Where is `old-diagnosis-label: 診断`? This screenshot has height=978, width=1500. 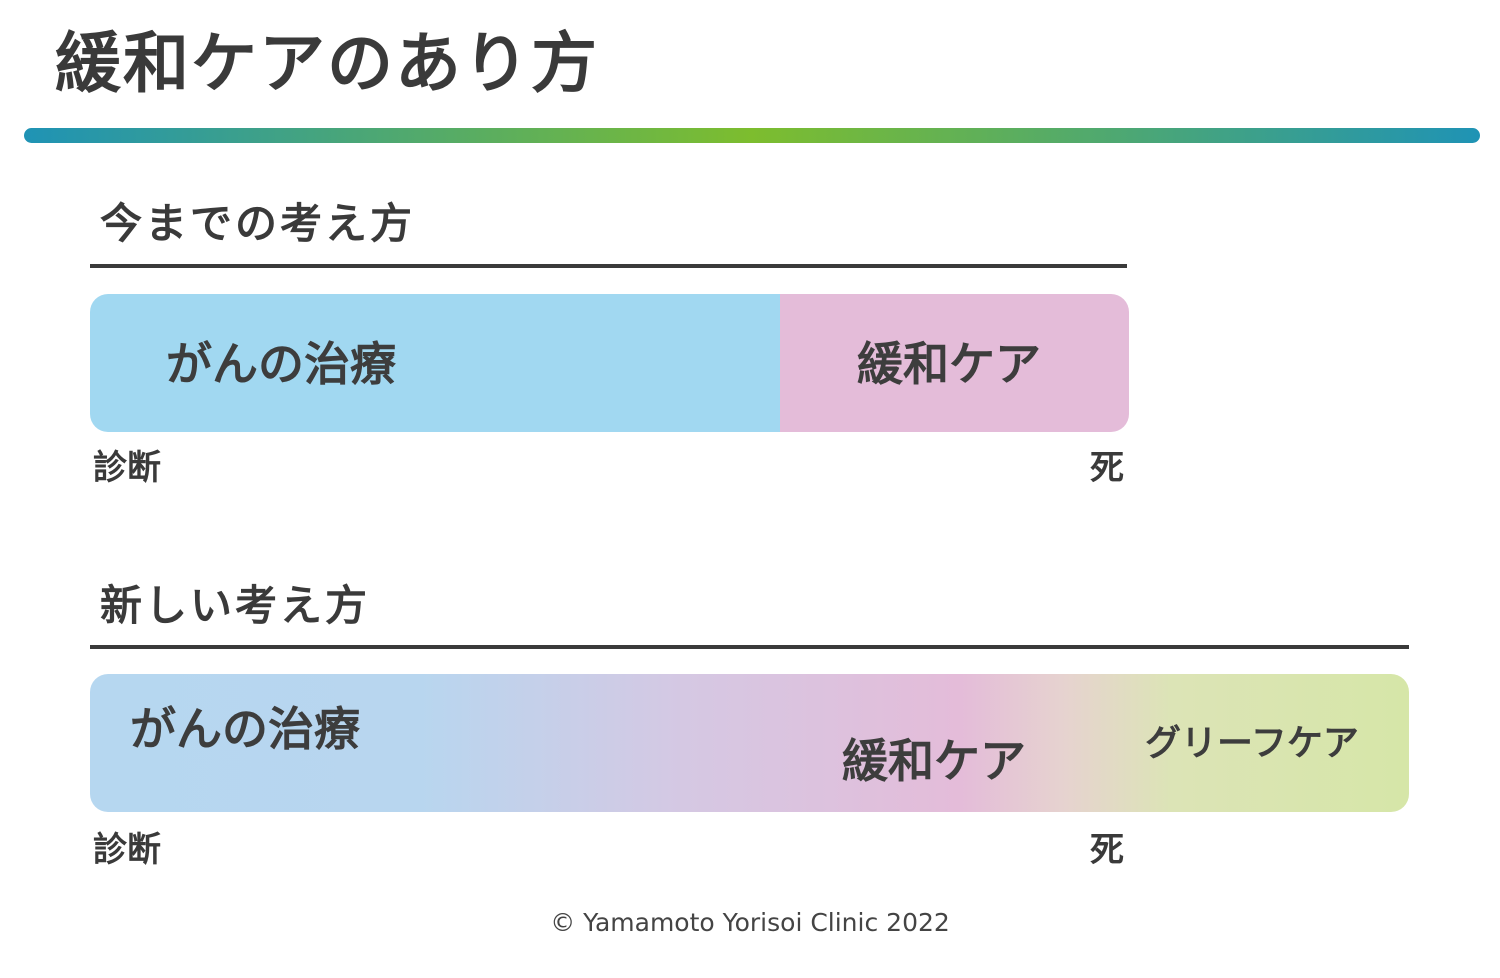
old-diagnosis-label: 診断 is located at coordinates (127, 468).